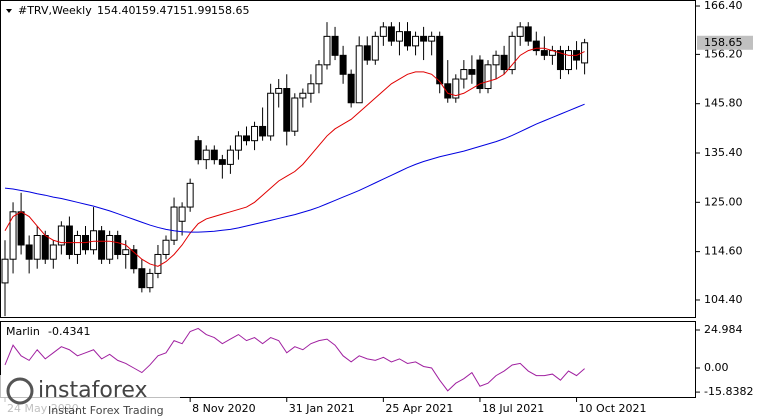  I want to click on last-price-label: 158.65, so click(723, 42).